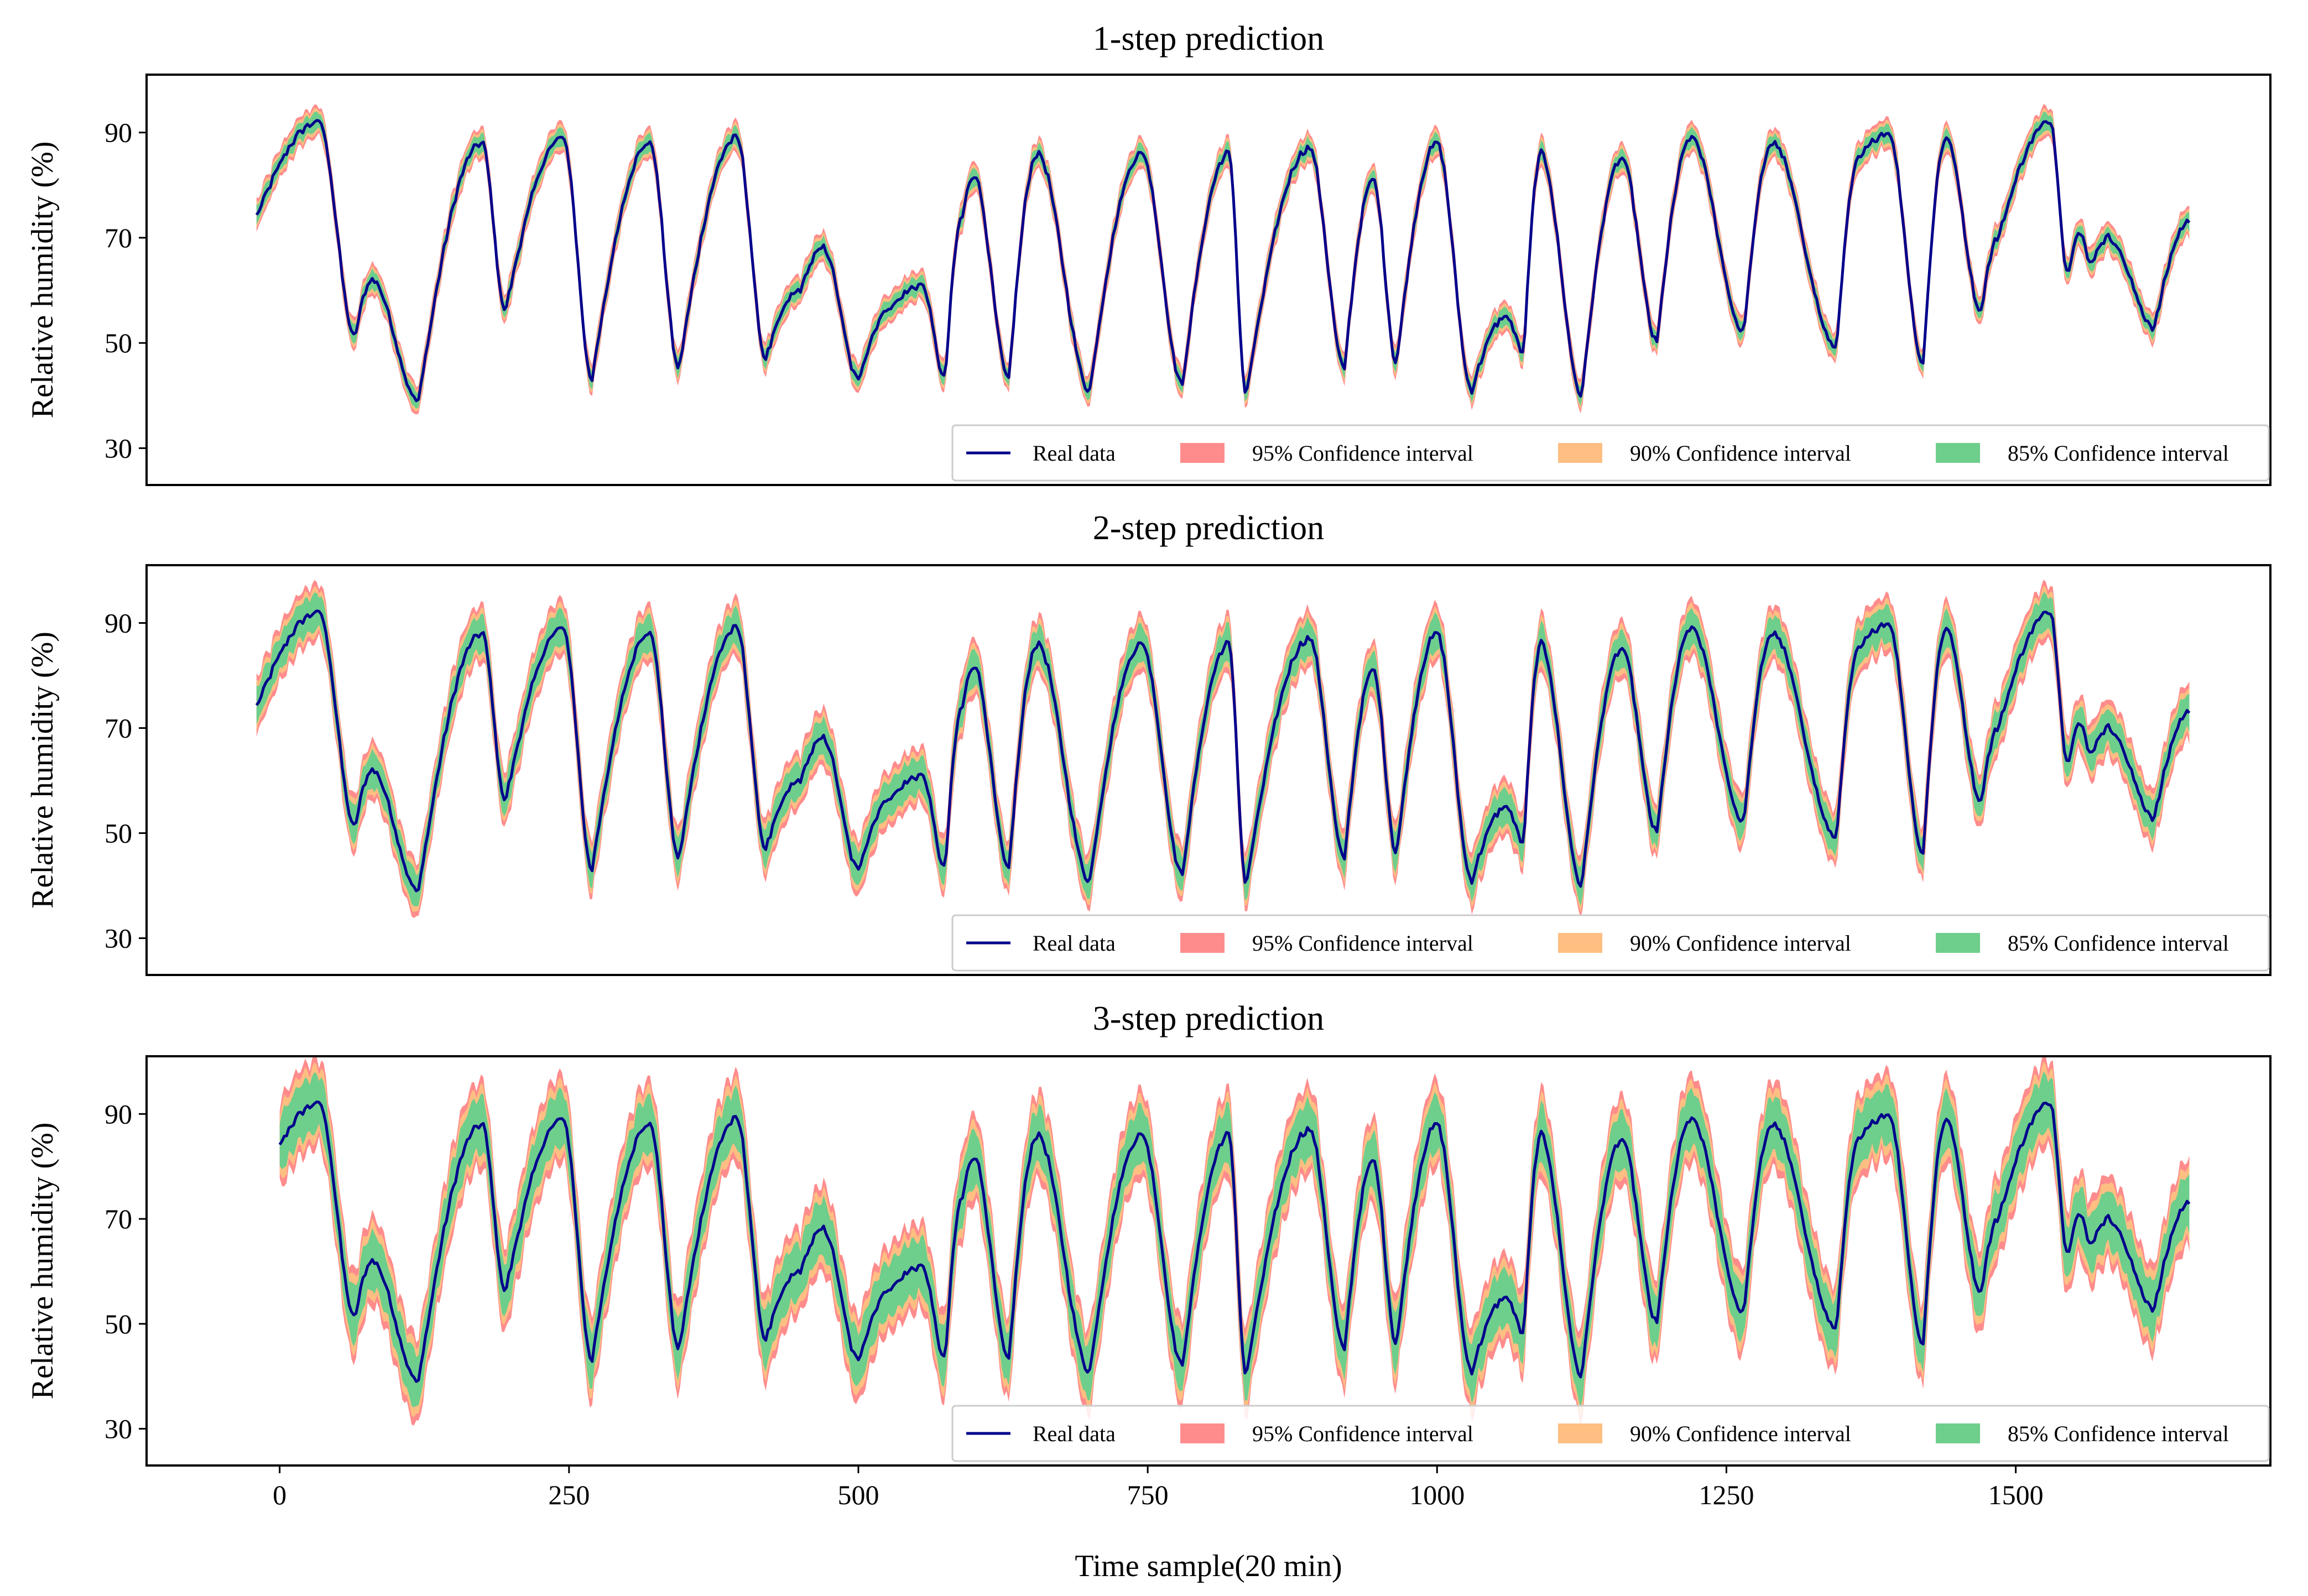  I want to click on x-tick-label: 750, so click(1148, 1495).